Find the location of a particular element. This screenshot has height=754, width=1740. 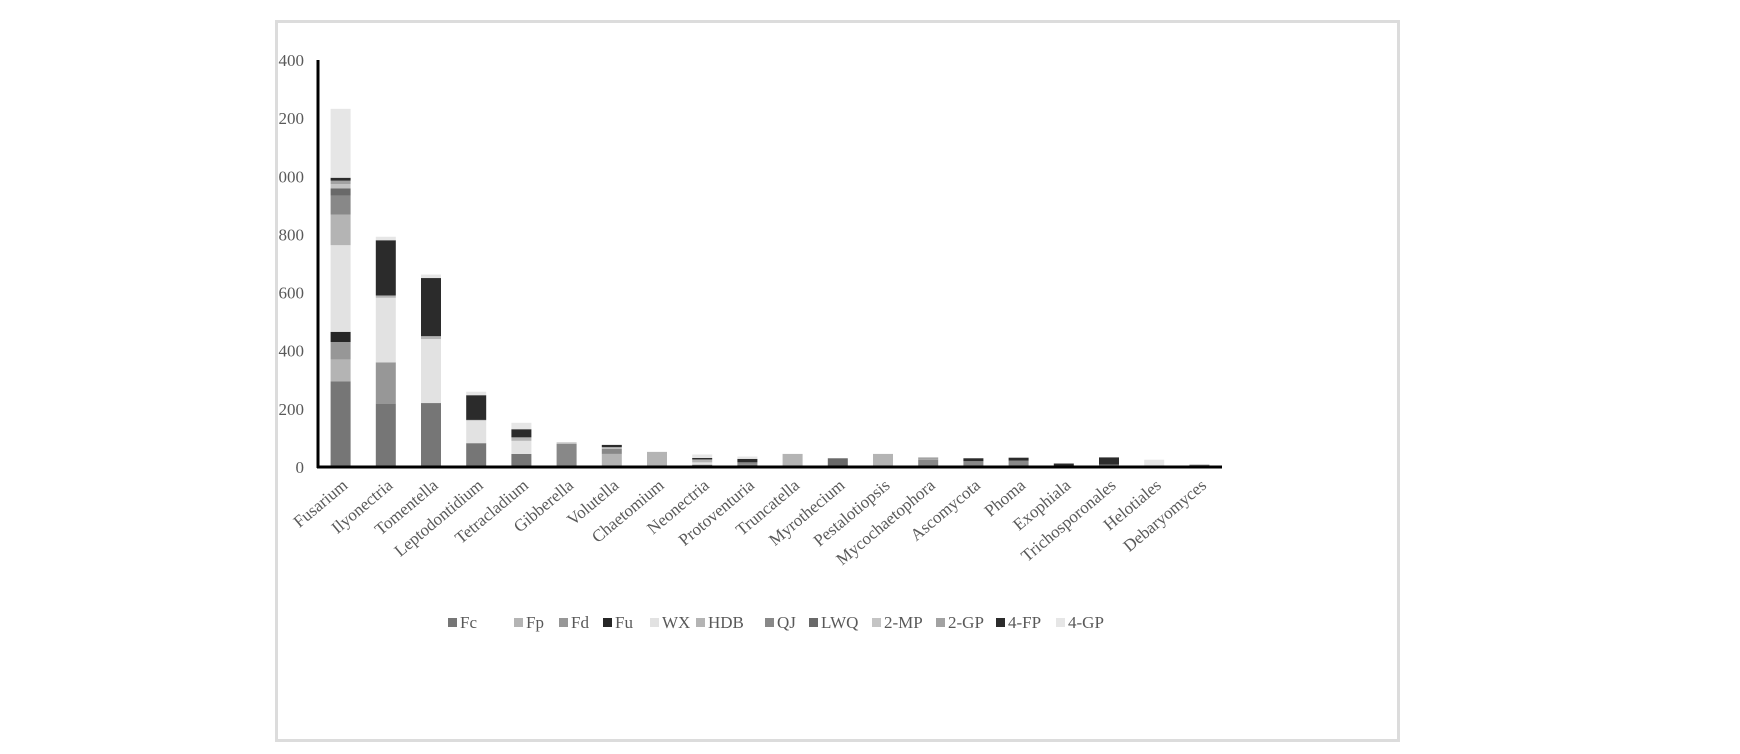

bar-stack-myrothecium is located at coordinates (837, 462).